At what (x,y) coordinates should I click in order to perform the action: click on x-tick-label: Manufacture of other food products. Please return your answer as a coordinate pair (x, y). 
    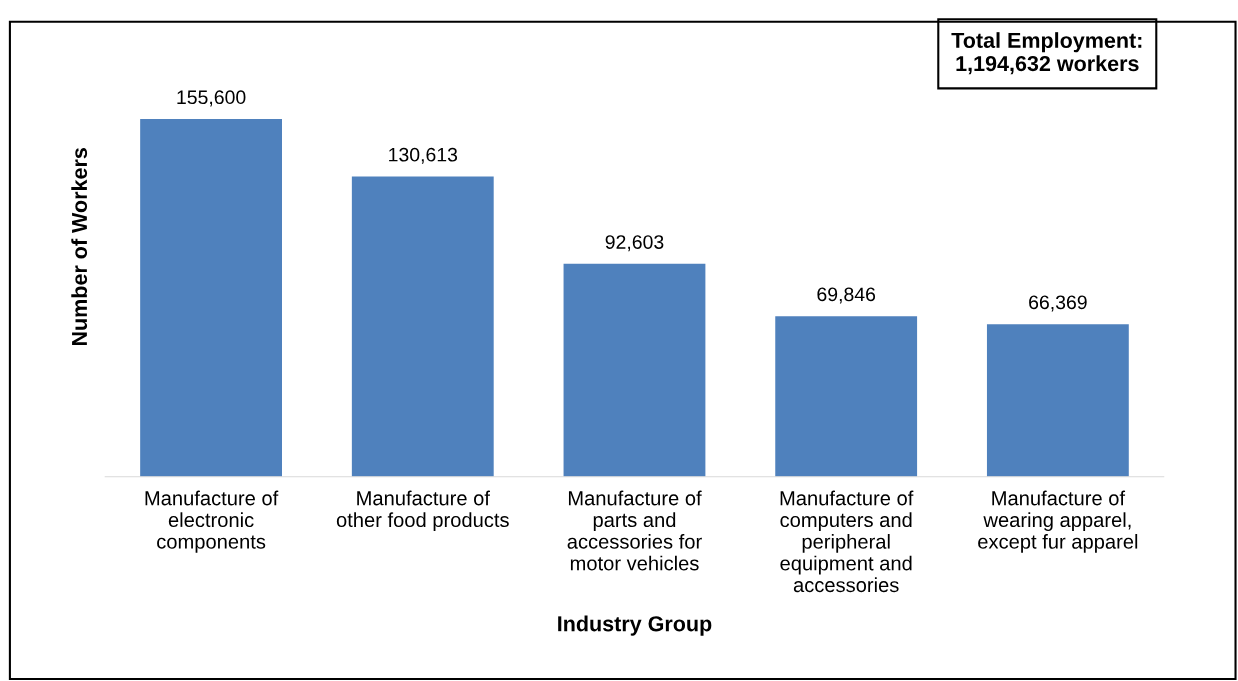
    Looking at the image, I should click on (422, 511).